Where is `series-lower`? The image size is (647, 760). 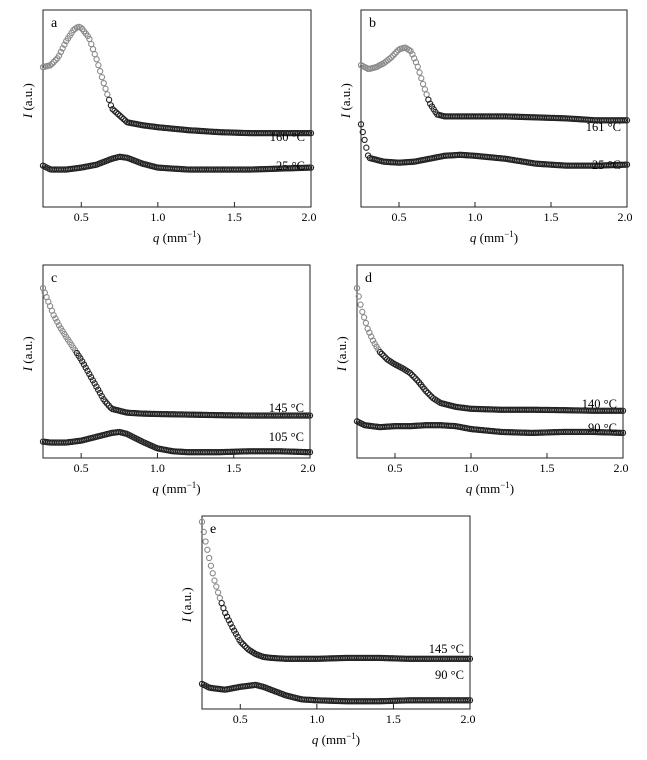 series-lower is located at coordinates (336, 692).